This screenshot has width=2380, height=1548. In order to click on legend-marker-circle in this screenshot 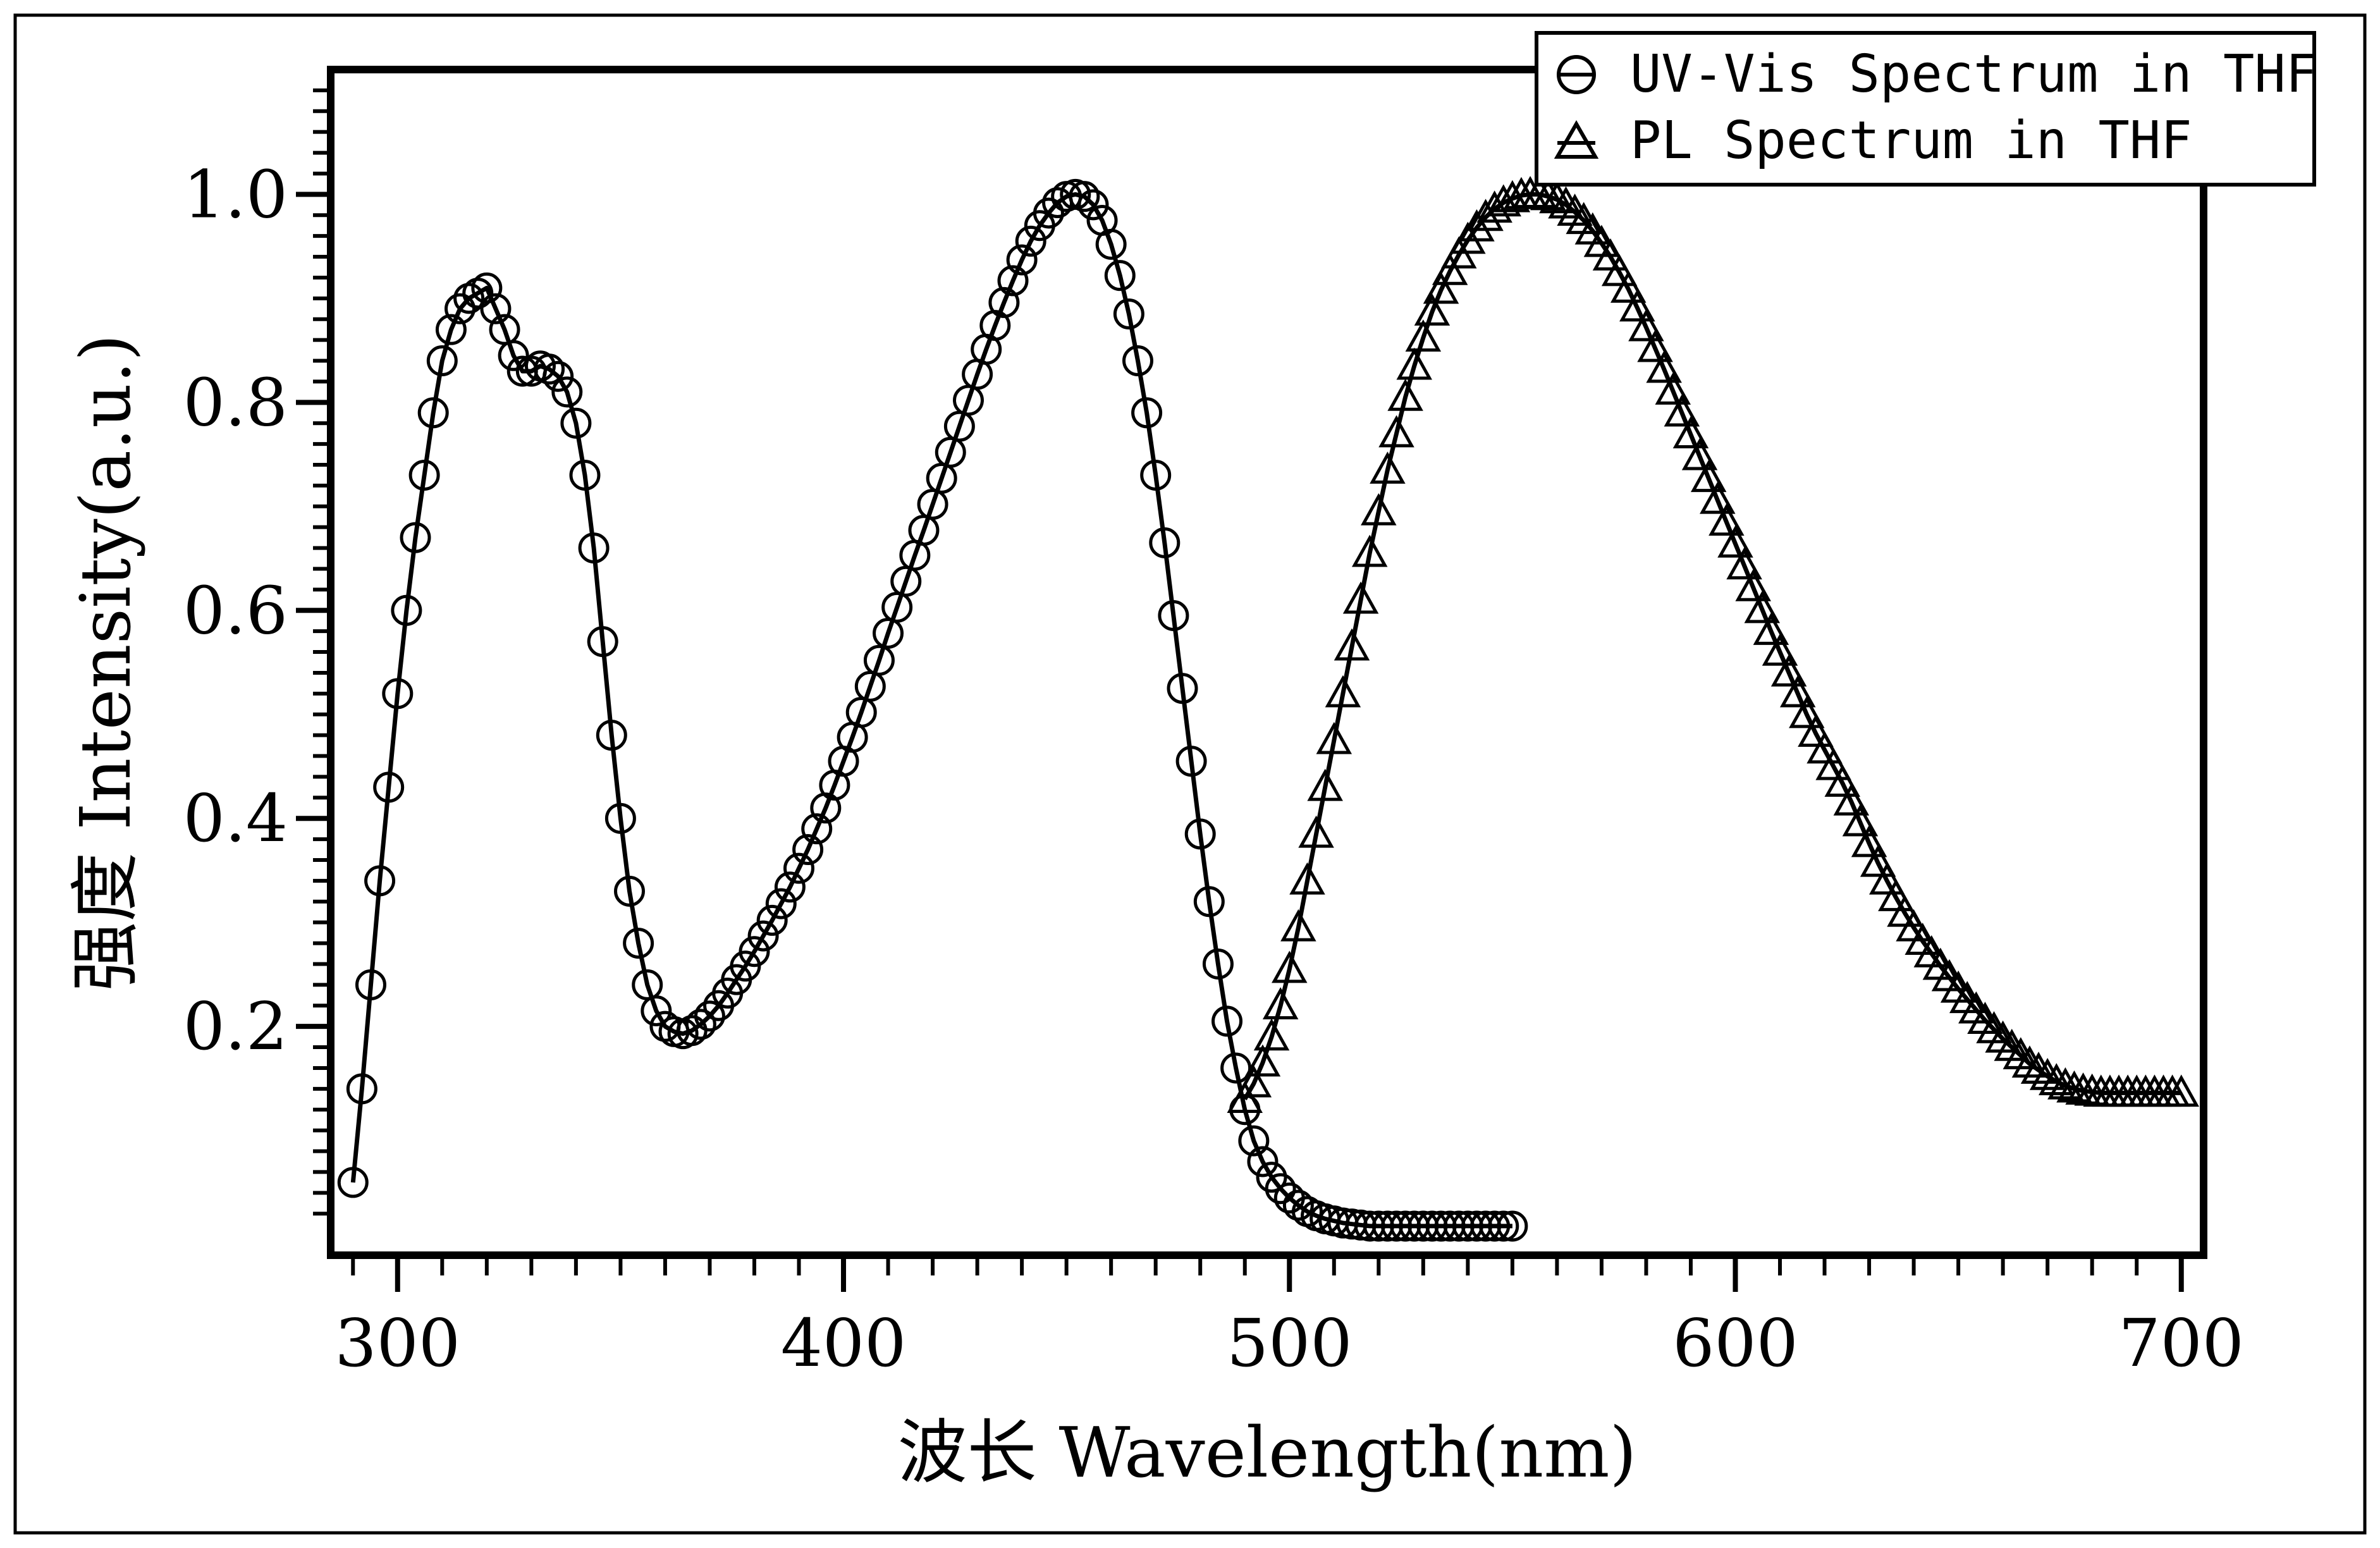, I will do `click(1576, 74)`.